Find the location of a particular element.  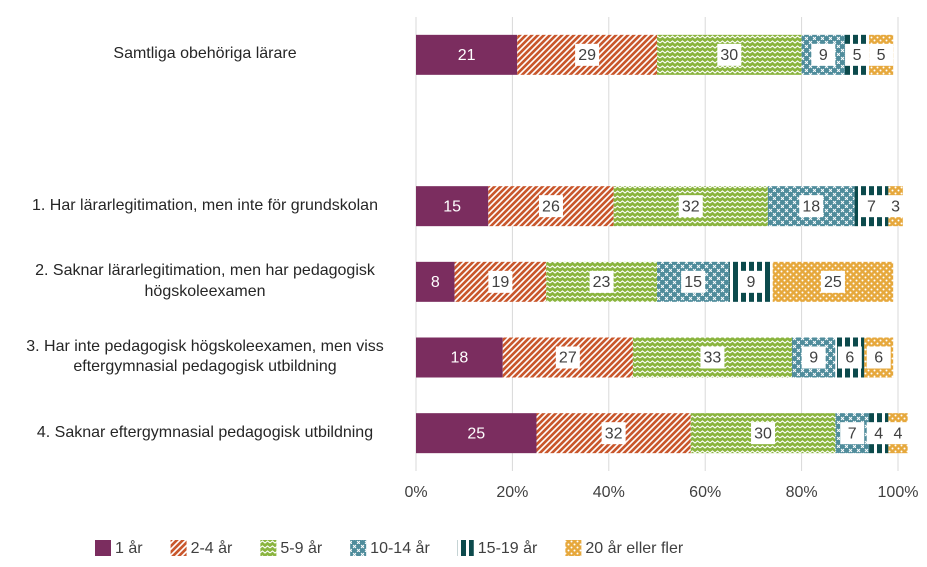

x-tick-label: 100% is located at coordinates (898, 492).